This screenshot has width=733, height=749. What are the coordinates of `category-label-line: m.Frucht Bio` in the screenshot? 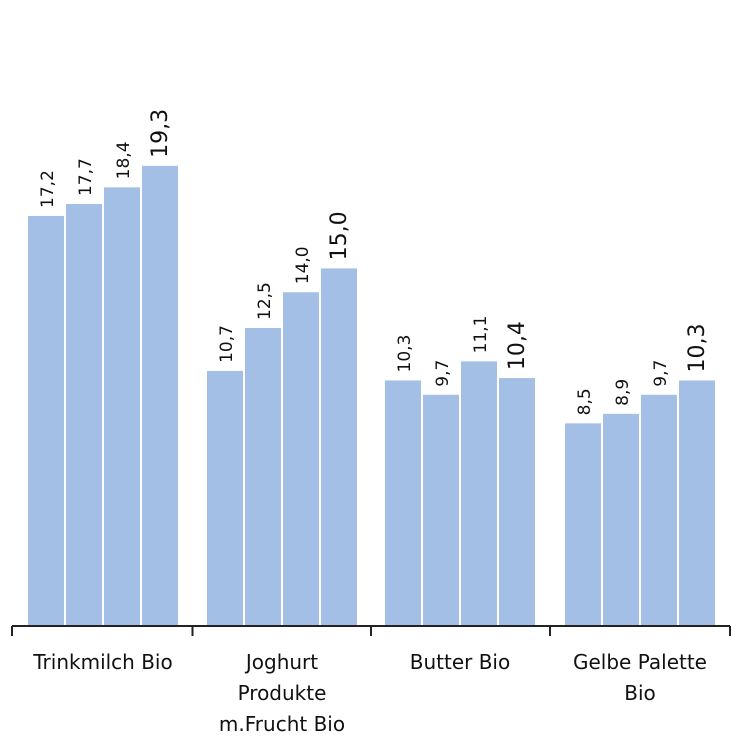 It's located at (282, 724).